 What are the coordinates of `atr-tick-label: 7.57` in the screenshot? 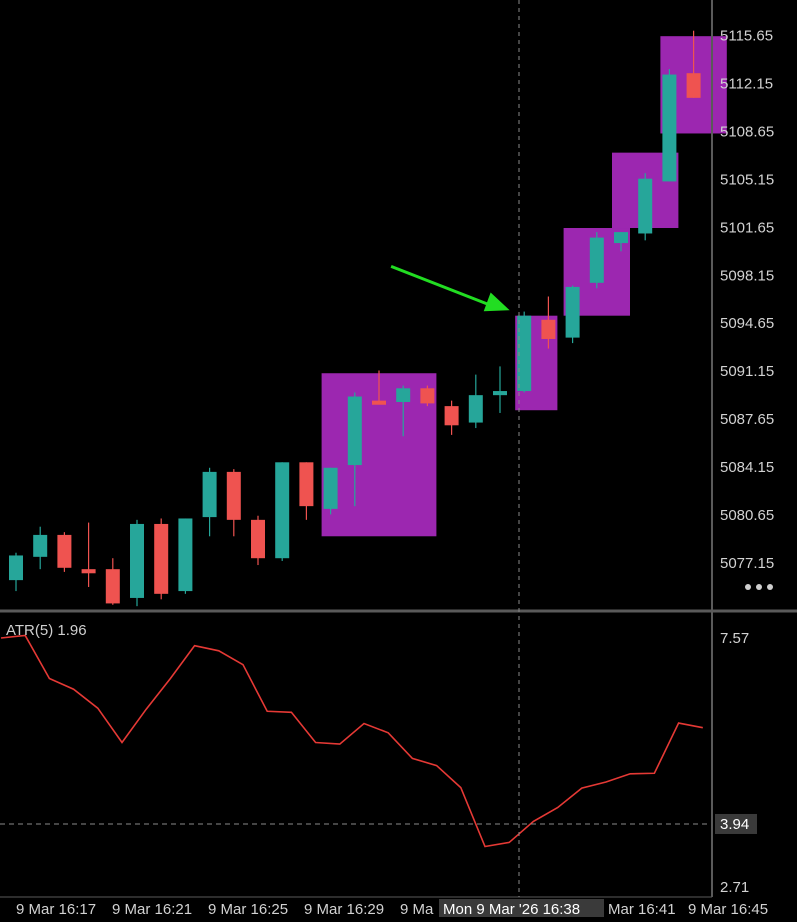 It's located at (734, 638).